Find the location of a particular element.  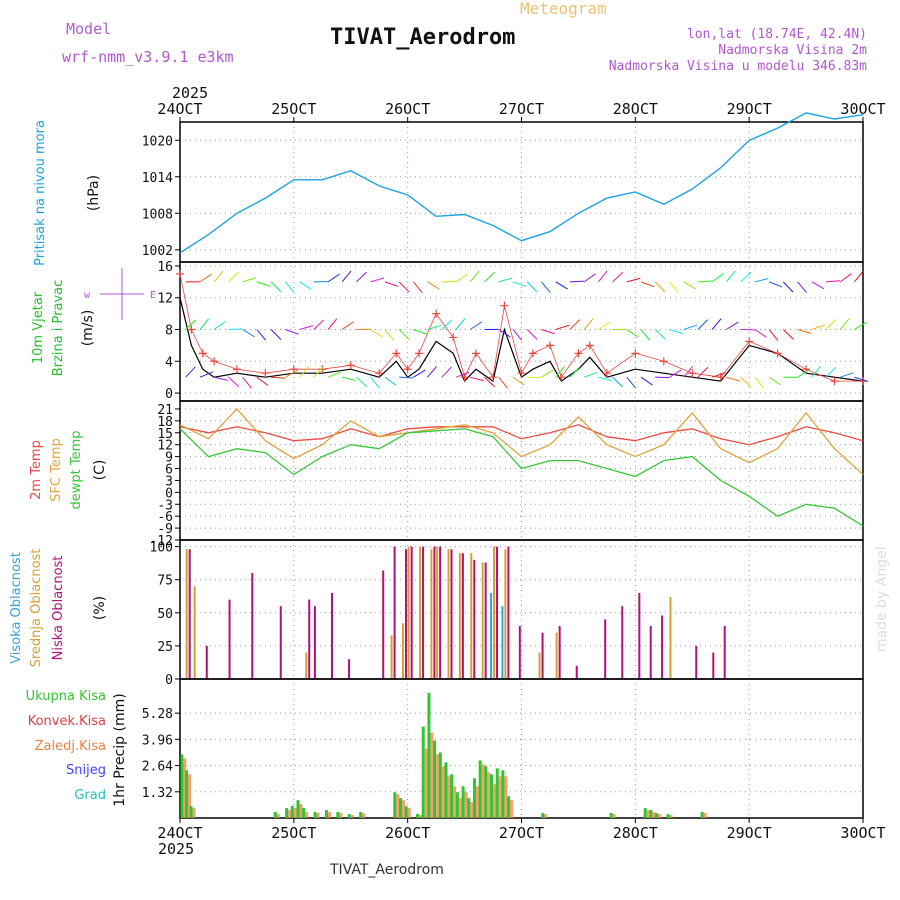

wind-ytick-label: 8 is located at coordinates (169, 331).